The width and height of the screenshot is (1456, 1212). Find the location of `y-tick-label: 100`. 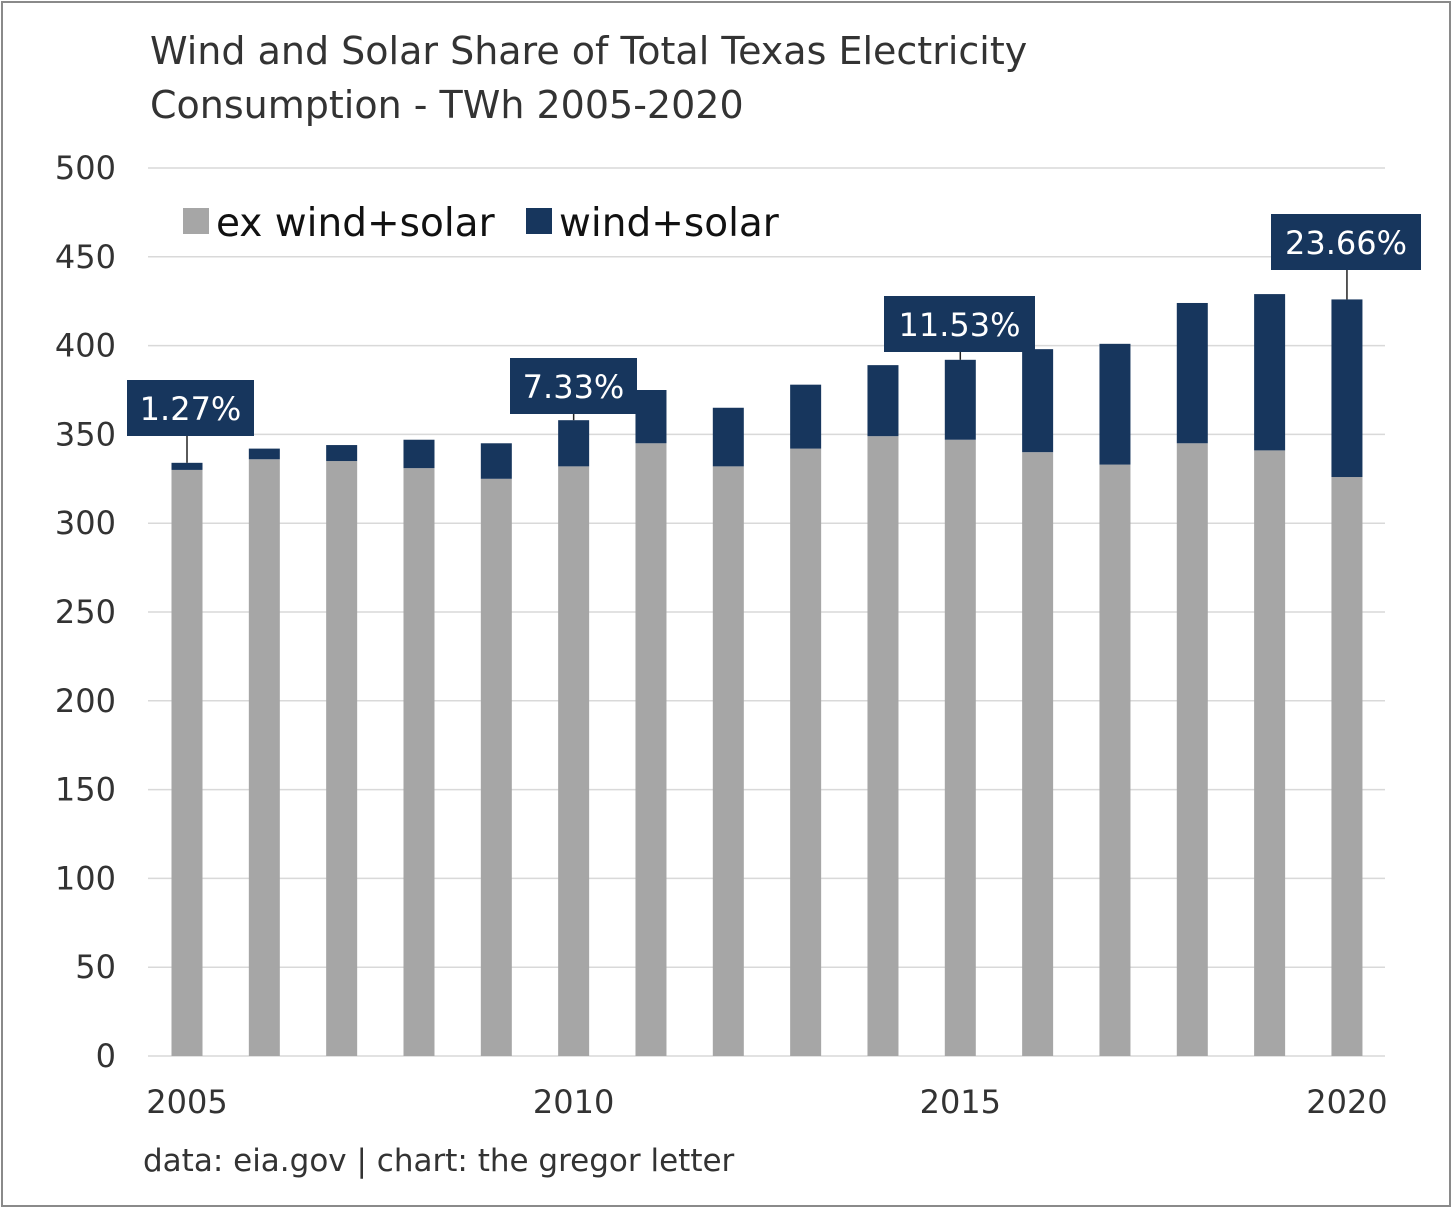

y-tick-label: 100 is located at coordinates (85, 878).